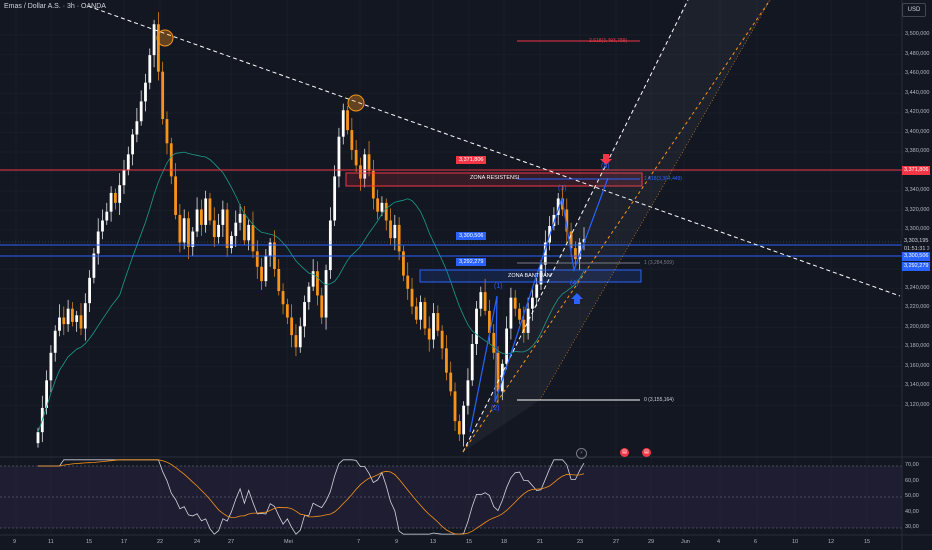 Image resolution: width=932 pixels, height=550 pixels. What do you see at coordinates (581, 453) in the screenshot?
I see `lightning-event-icon: ⚡` at bounding box center [581, 453].